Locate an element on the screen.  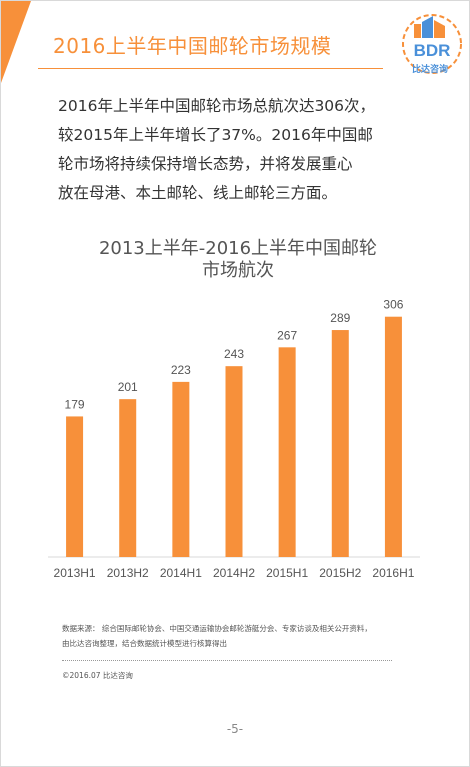
chart-title-line: 市场航次 is located at coordinates (238, 270).